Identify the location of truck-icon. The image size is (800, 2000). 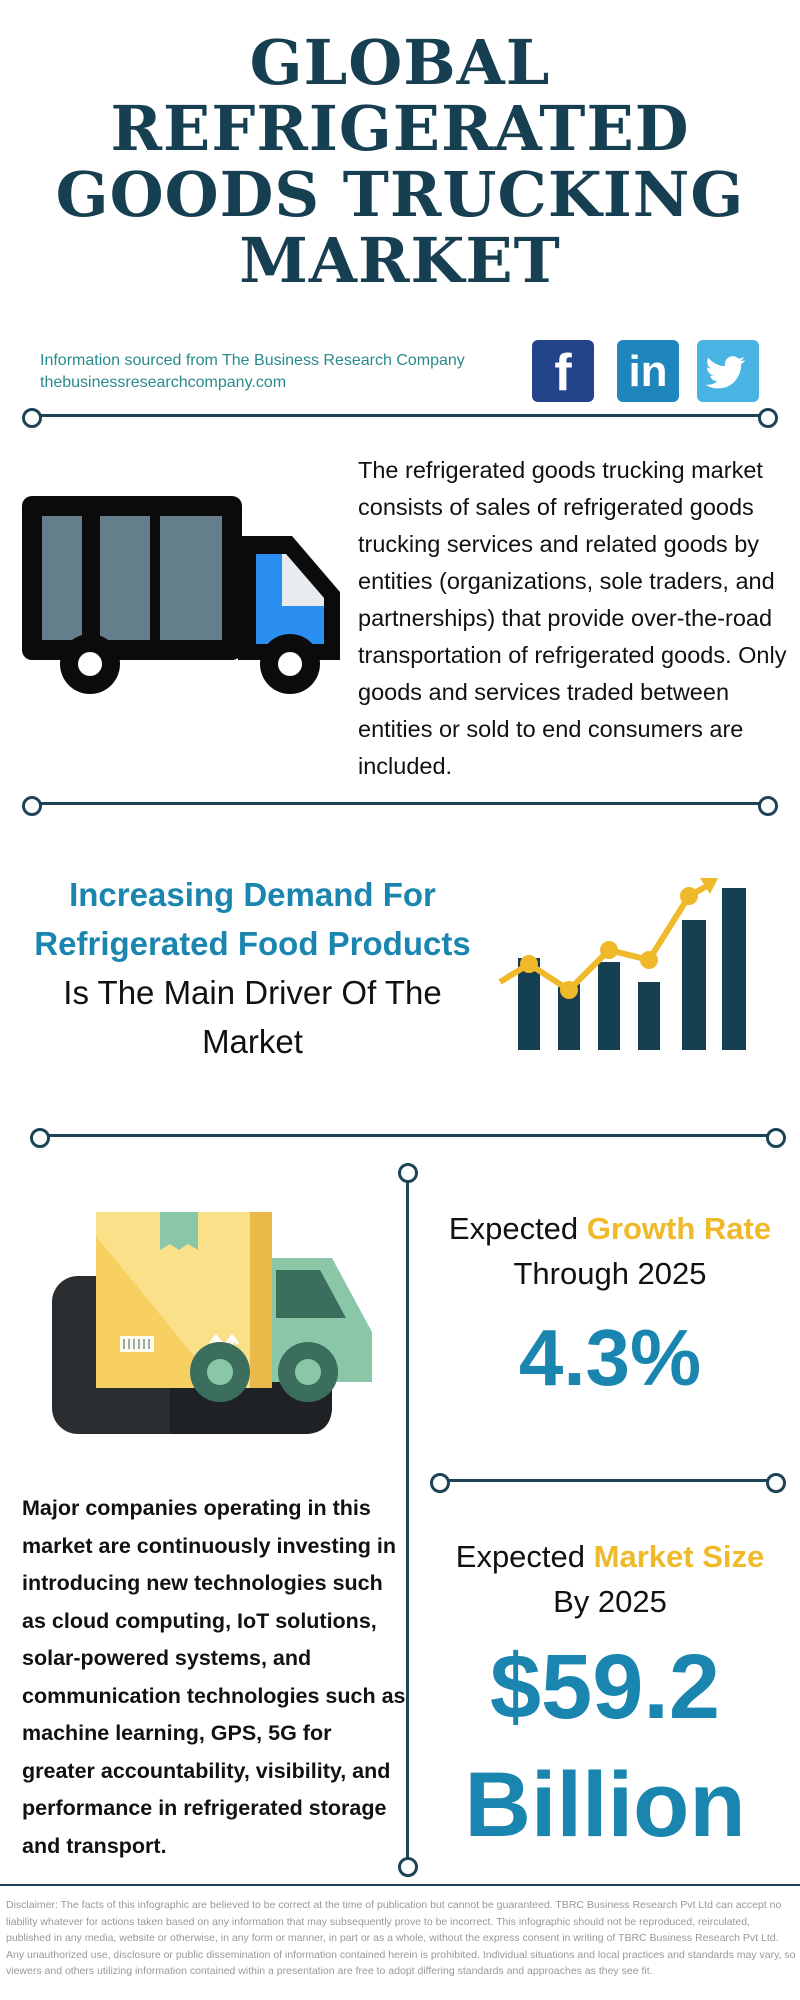
(181, 595).